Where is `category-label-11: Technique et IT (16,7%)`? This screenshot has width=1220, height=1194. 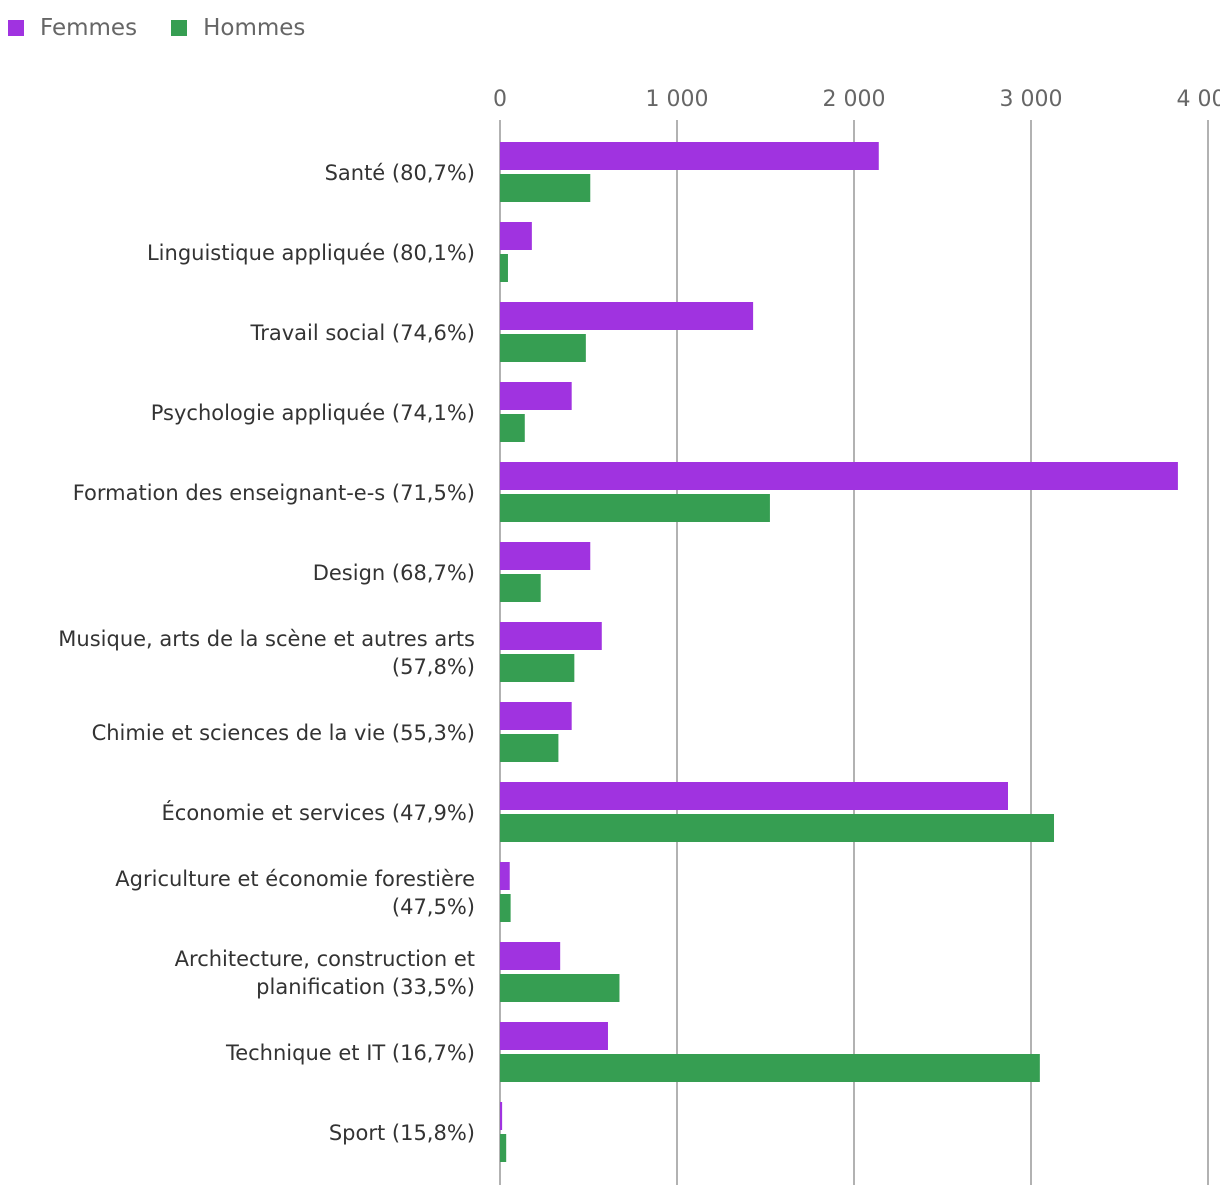
category-label-11: Technique et IT (16,7%) is located at coordinates (350, 1053).